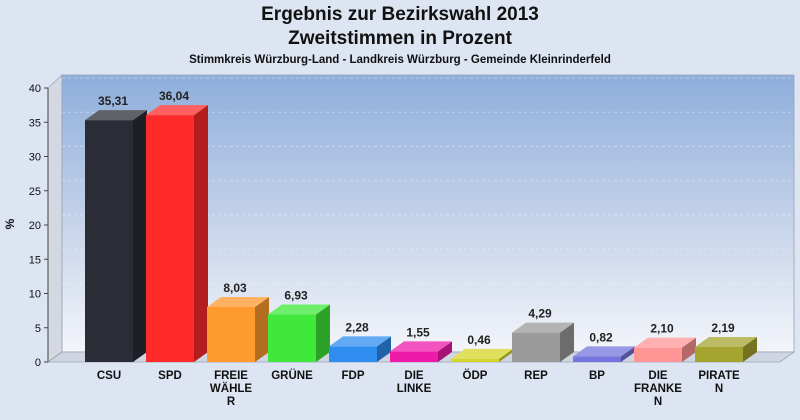 Image resolution: width=800 pixels, height=420 pixels. What do you see at coordinates (109, 376) in the screenshot?
I see `category-label: CSU` at bounding box center [109, 376].